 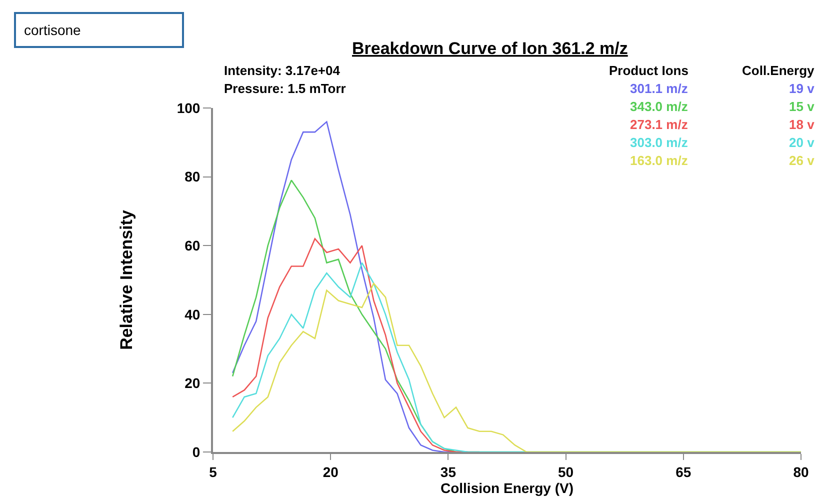 What do you see at coordinates (802, 160) in the screenshot?
I see `annotation: 26 v` at bounding box center [802, 160].